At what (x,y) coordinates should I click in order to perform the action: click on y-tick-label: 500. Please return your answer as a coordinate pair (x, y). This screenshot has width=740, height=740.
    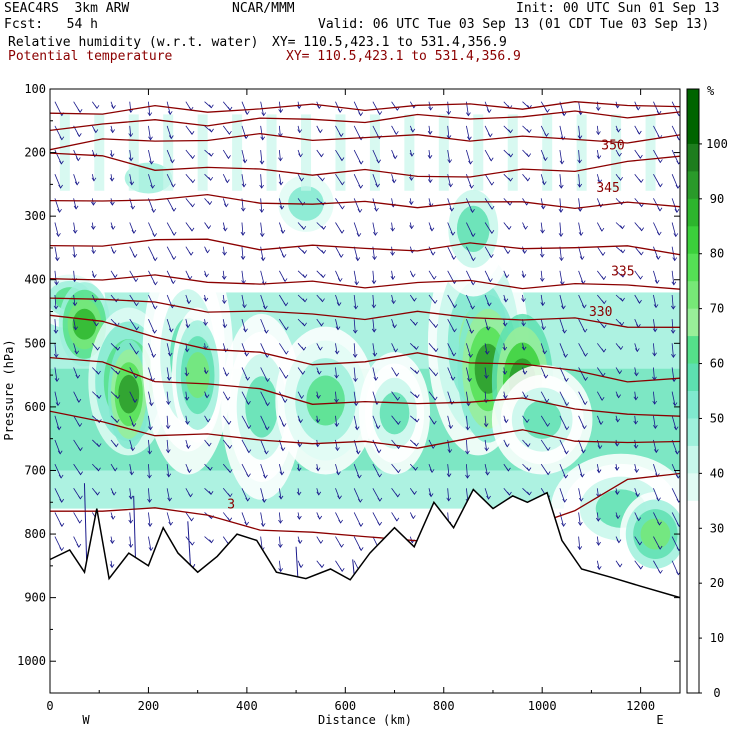
    Looking at the image, I should click on (35, 343).